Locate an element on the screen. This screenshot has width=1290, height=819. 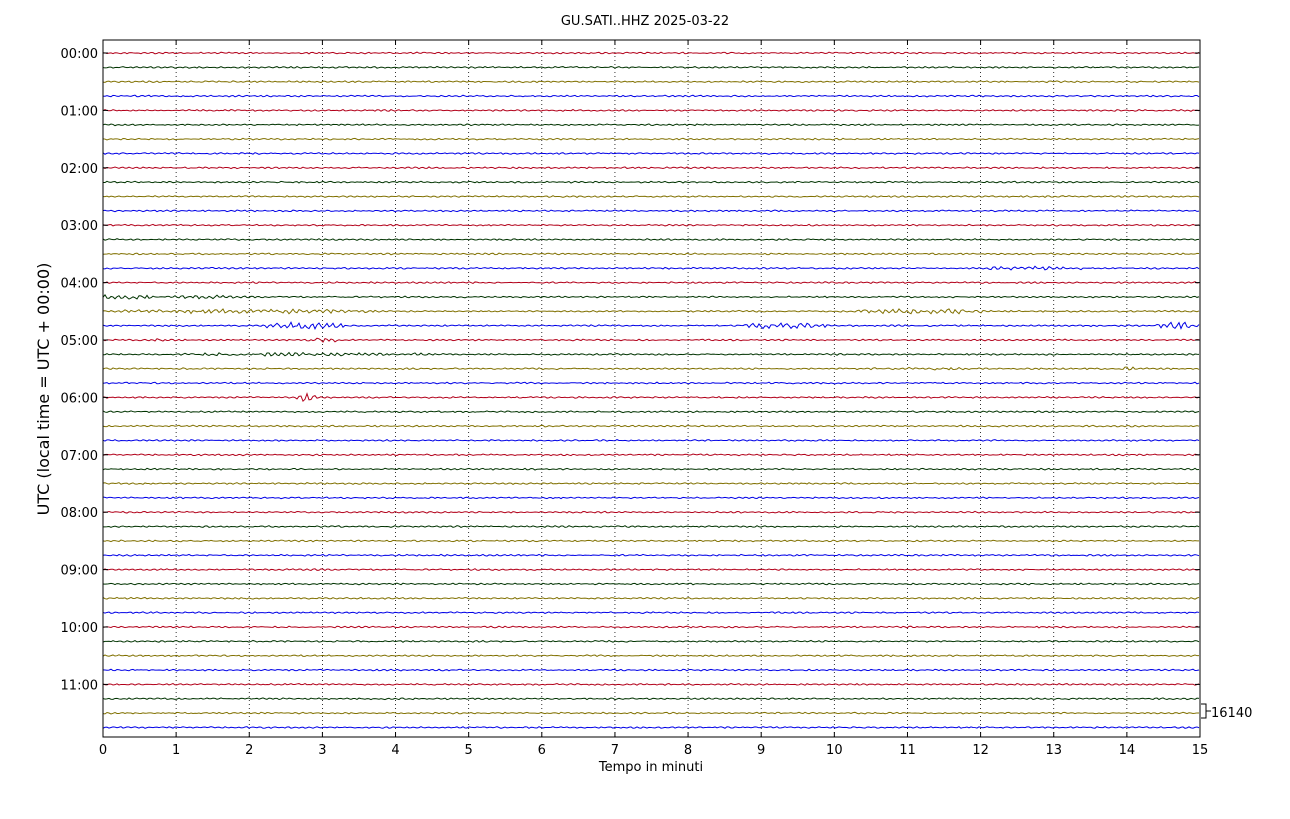
y-tick-label: 09:00 is located at coordinates (79, 571).